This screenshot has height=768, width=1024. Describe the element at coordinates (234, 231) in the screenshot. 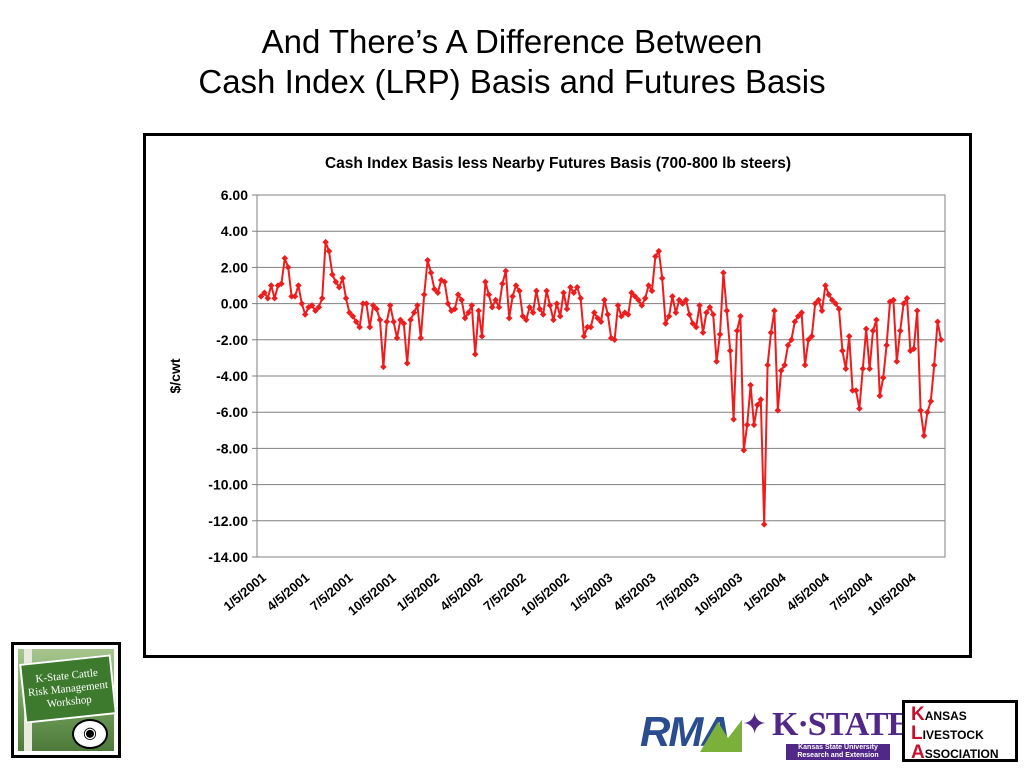

I see `y-tick-label: 4.00` at that location.